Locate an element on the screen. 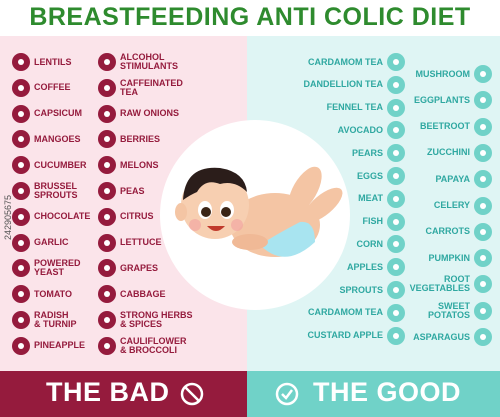 This screenshot has width=500, height=417. food-label: DANDELLION TEA is located at coordinates (343, 84).